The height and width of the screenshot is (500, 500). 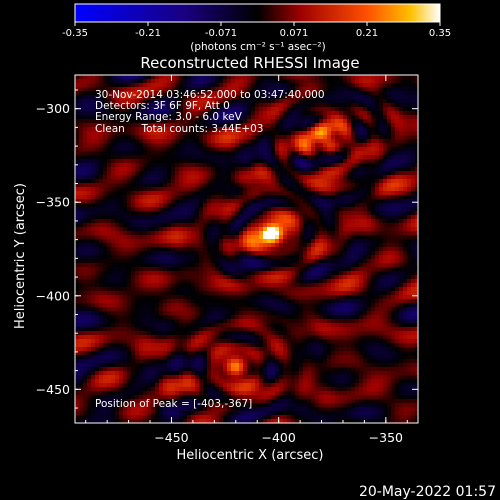 I want to click on colorbar-tick-label: 0.071, so click(x=294, y=33).